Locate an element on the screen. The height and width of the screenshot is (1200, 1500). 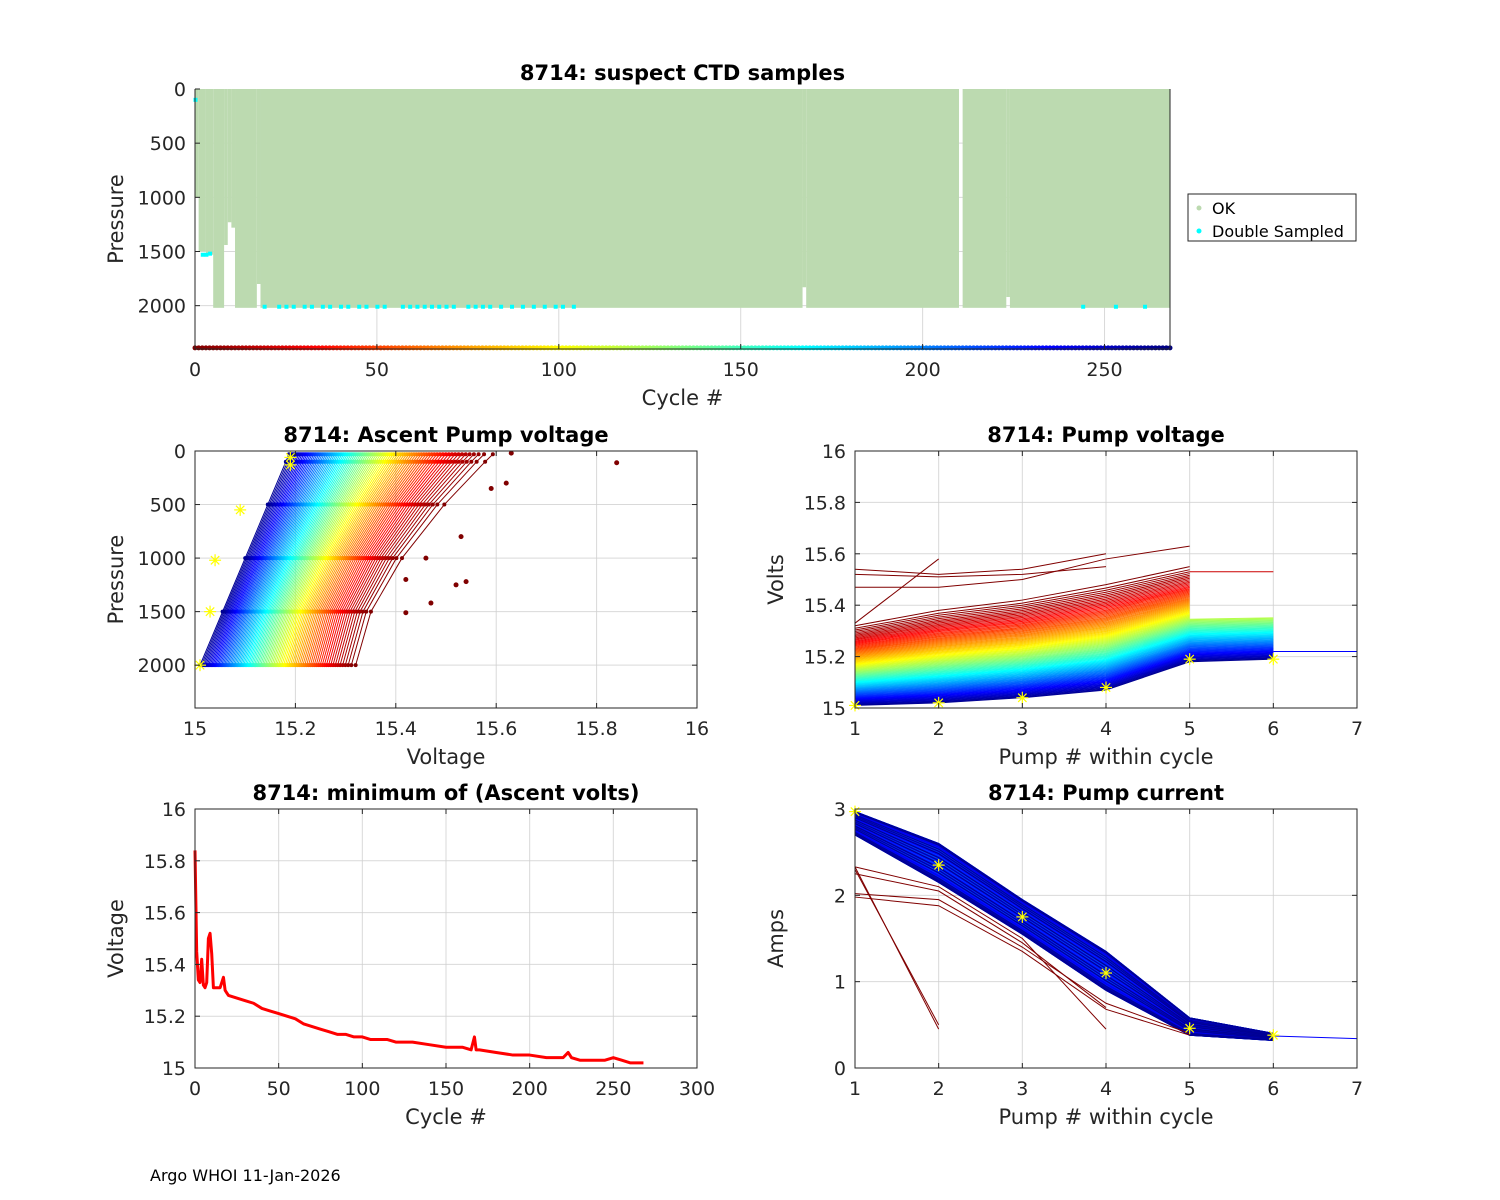
y-tick-label: 15.6 is located at coordinates (825, 555).